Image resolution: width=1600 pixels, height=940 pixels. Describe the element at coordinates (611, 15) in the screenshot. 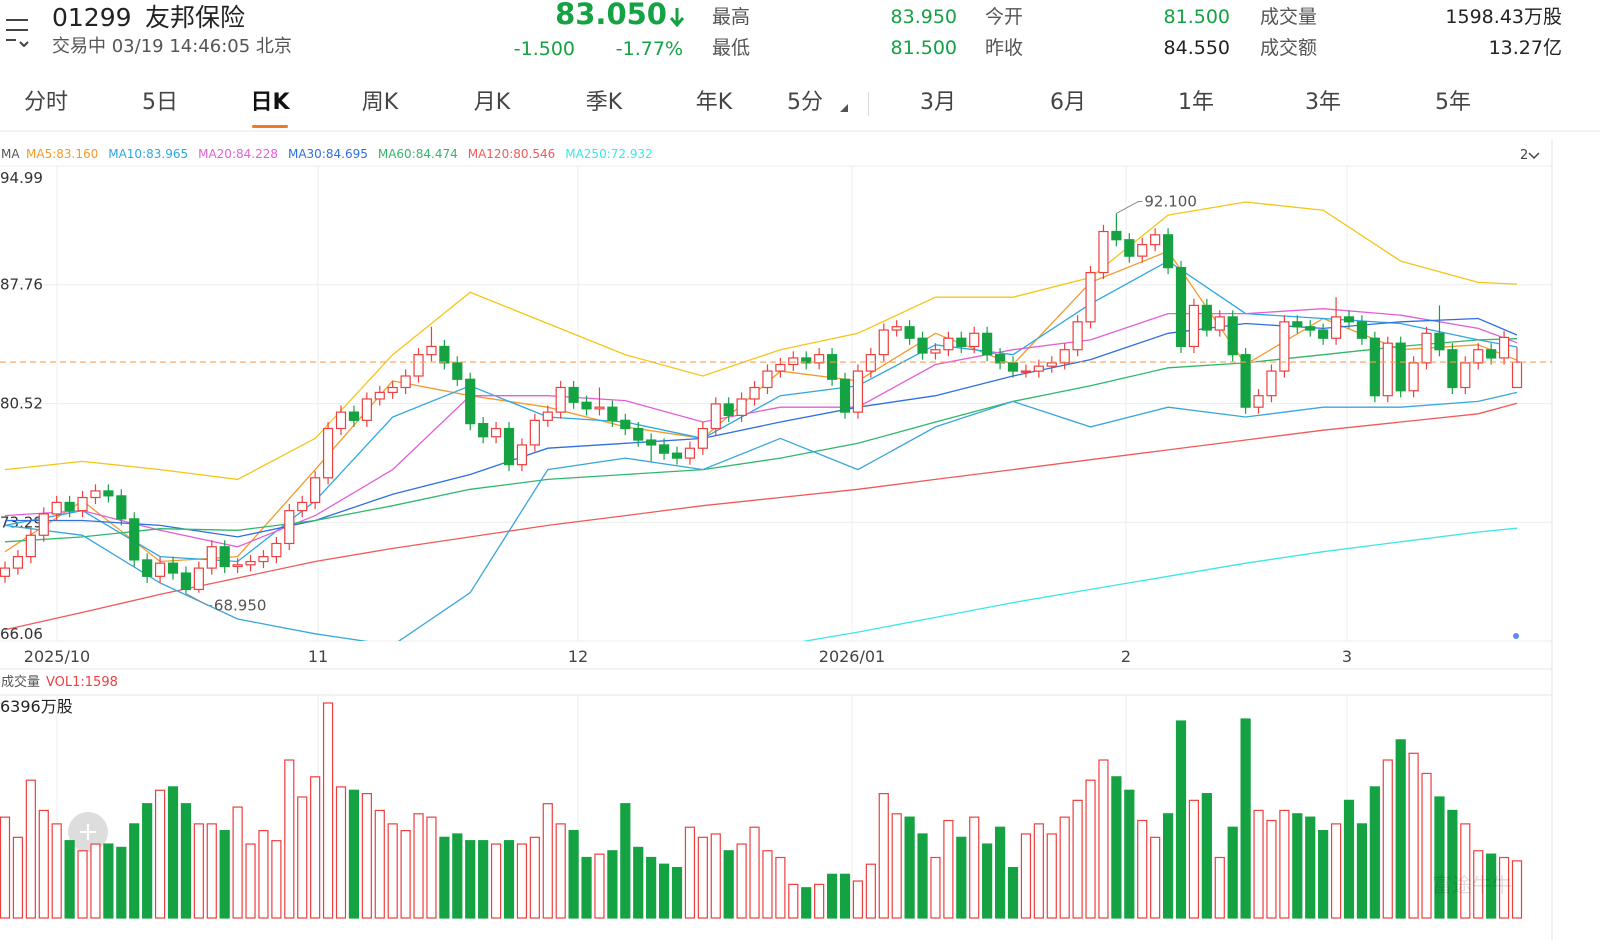

I see `last-price: 83.050` at that location.